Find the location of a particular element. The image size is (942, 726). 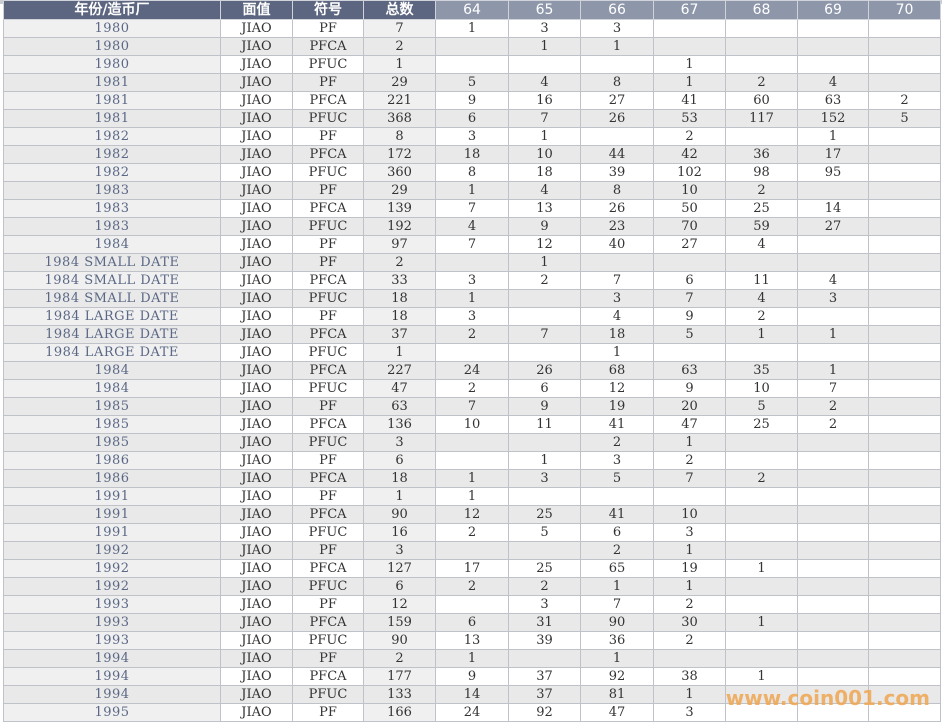

grade-count-cell: 18 is located at coordinates (472, 154).